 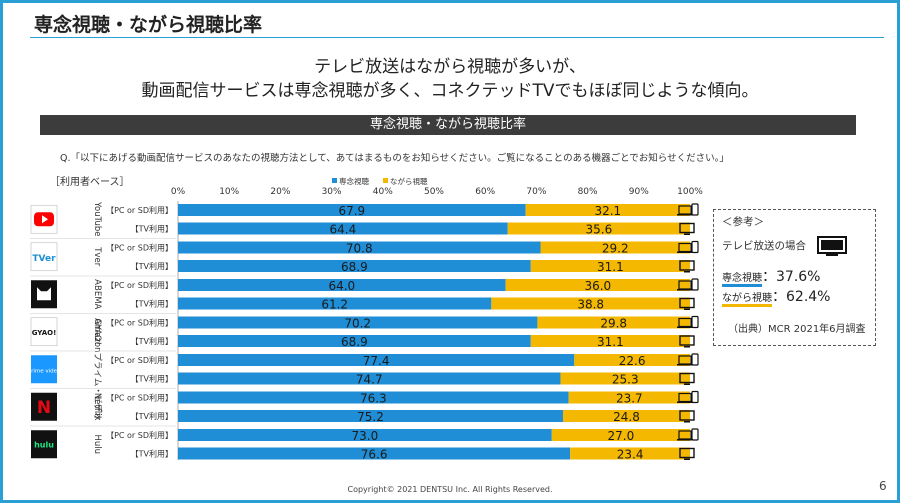 I want to click on gyao-icon, so click(x=44, y=332).